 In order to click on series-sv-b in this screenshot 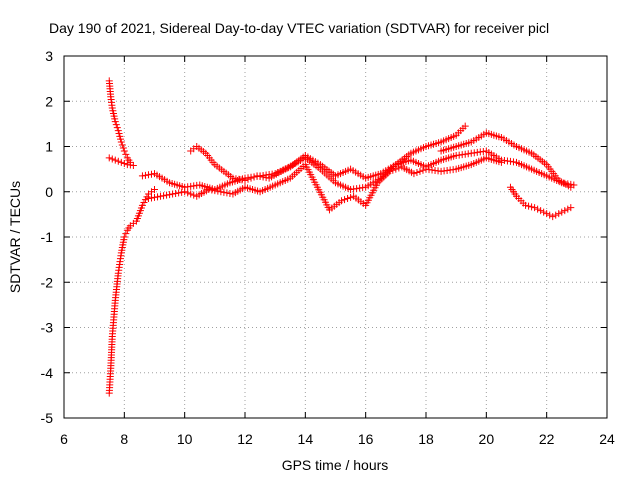, I will do `click(324, 184)`.